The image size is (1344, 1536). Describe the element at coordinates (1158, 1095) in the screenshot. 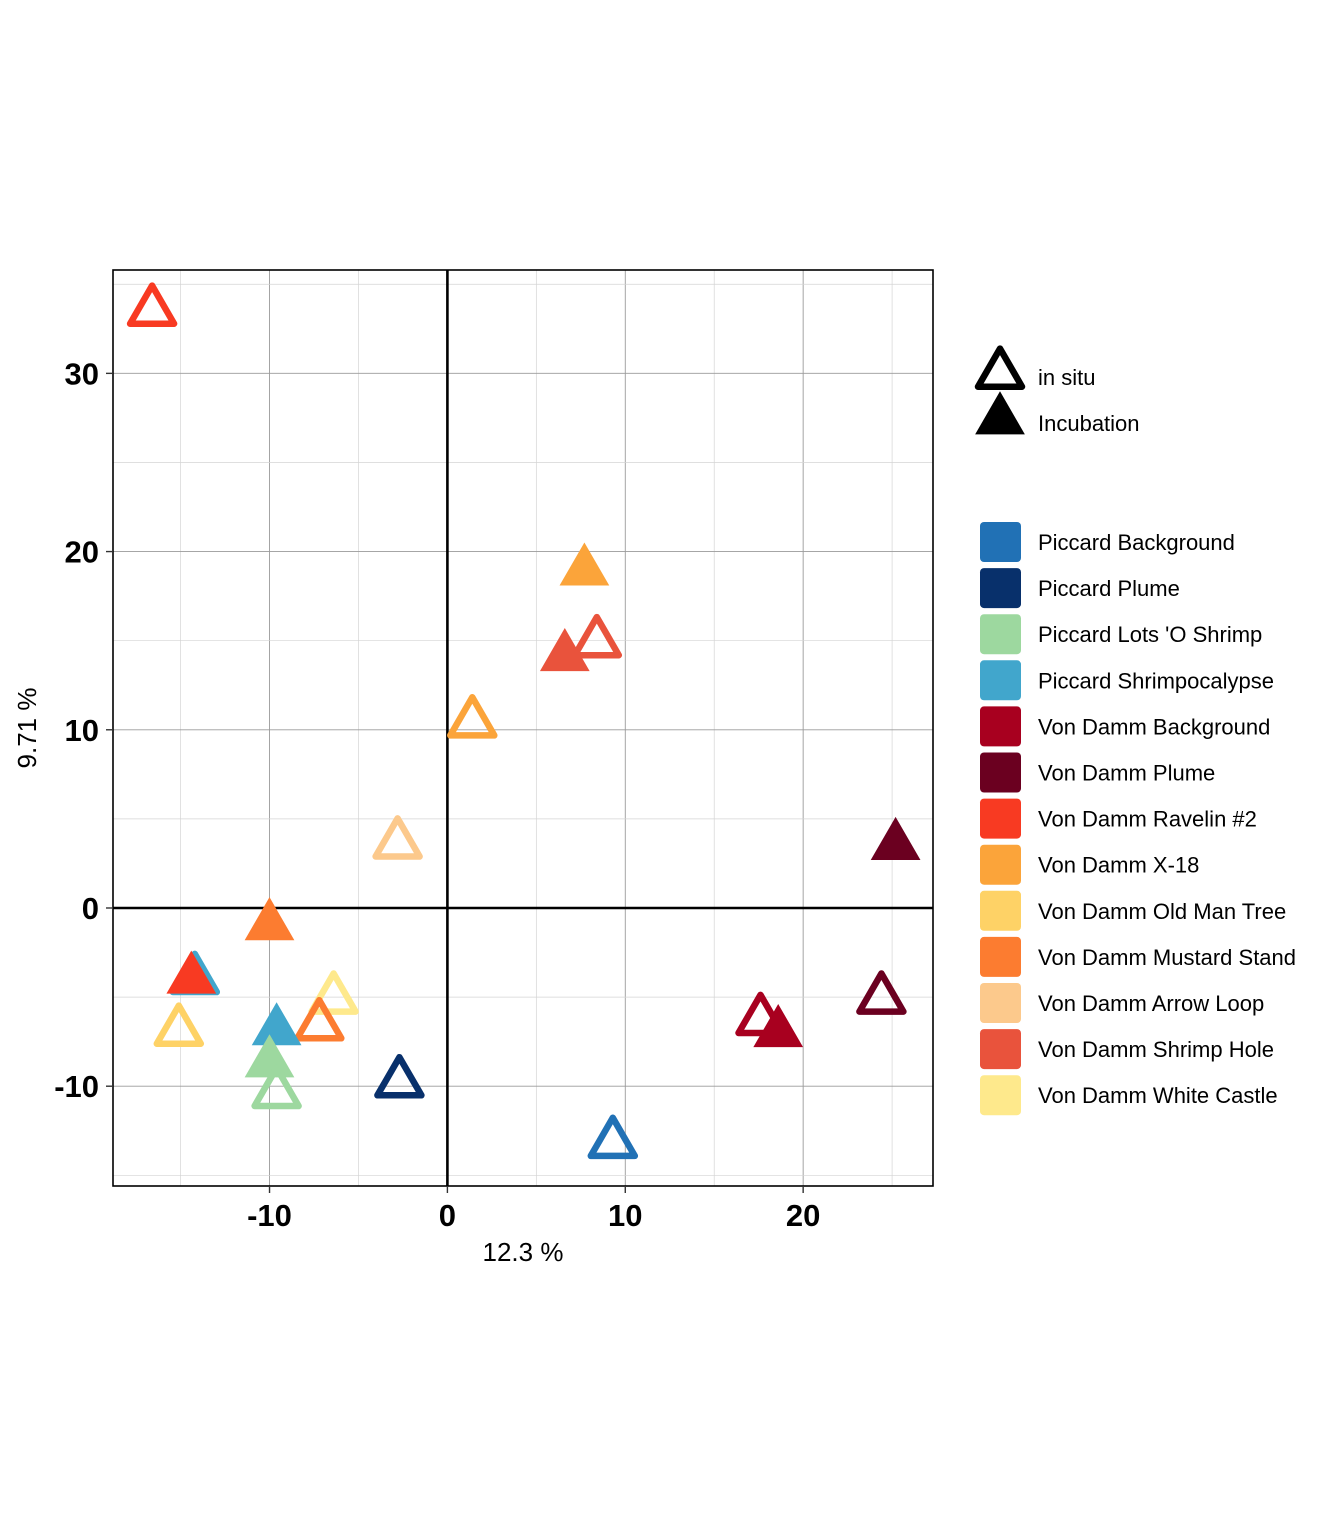

I see `color-legend-label: Von Damm White Castle` at that location.